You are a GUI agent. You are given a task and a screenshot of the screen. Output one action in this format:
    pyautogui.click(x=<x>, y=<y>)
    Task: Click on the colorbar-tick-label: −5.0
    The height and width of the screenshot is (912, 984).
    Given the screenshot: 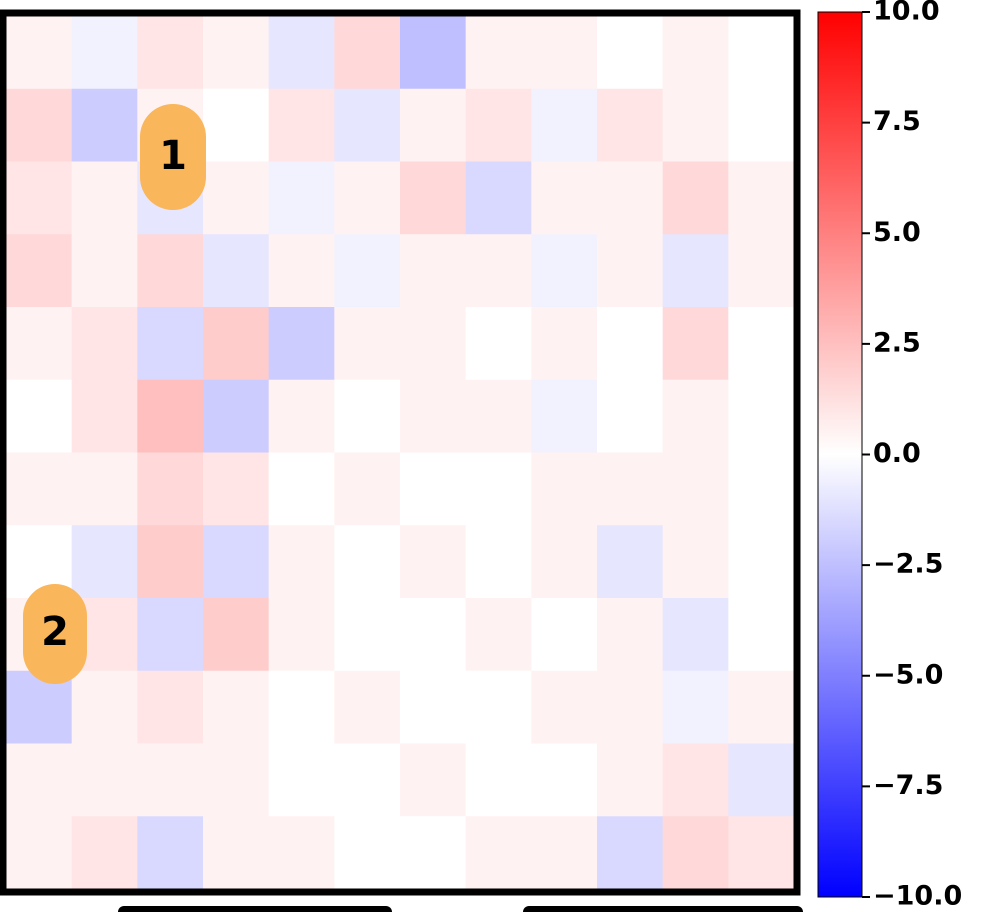 What is the action you would take?
    pyautogui.click(x=908, y=674)
    